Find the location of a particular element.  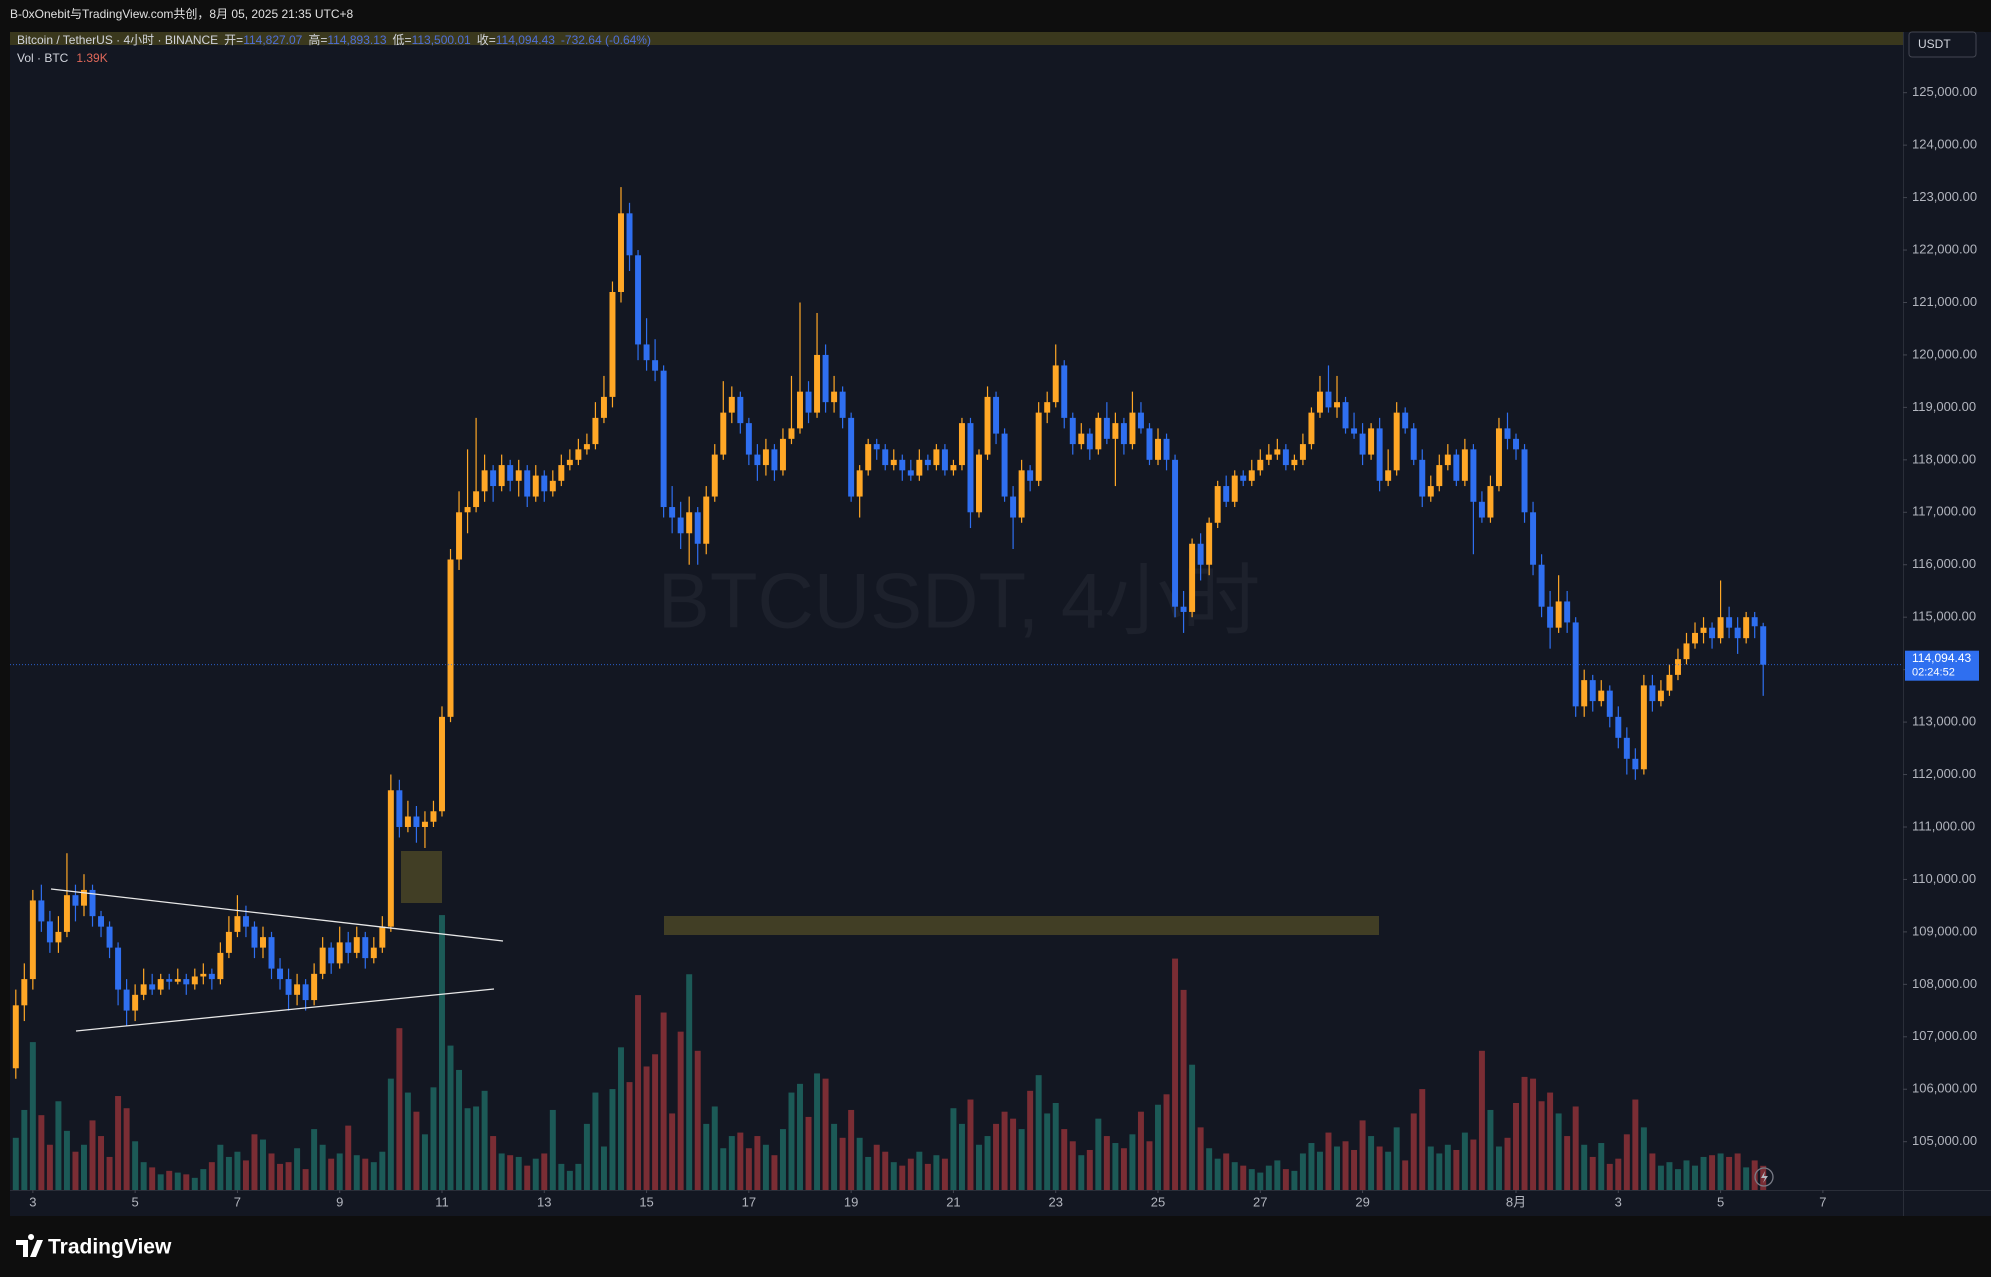

lightning-icon is located at coordinates (1764, 1177).